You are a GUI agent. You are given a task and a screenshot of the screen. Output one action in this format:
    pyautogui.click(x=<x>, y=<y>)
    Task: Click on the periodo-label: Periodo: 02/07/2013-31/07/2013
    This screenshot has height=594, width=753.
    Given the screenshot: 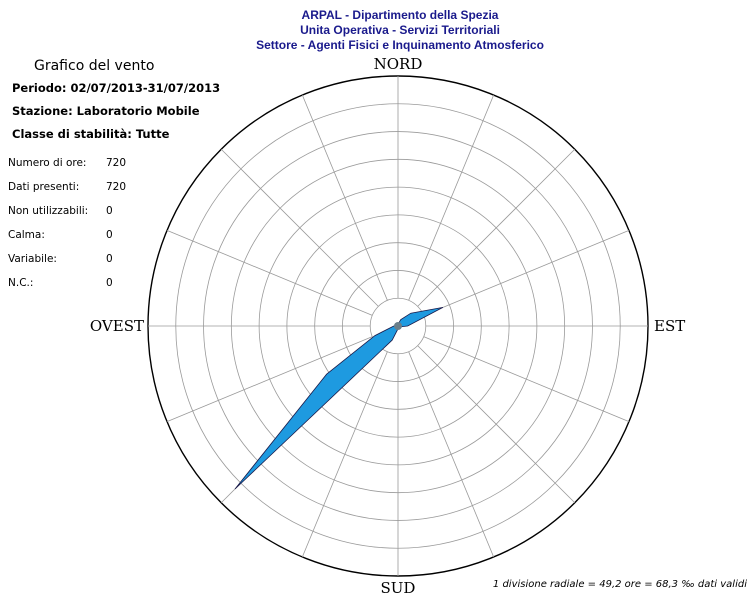 What is the action you would take?
    pyautogui.click(x=116, y=88)
    